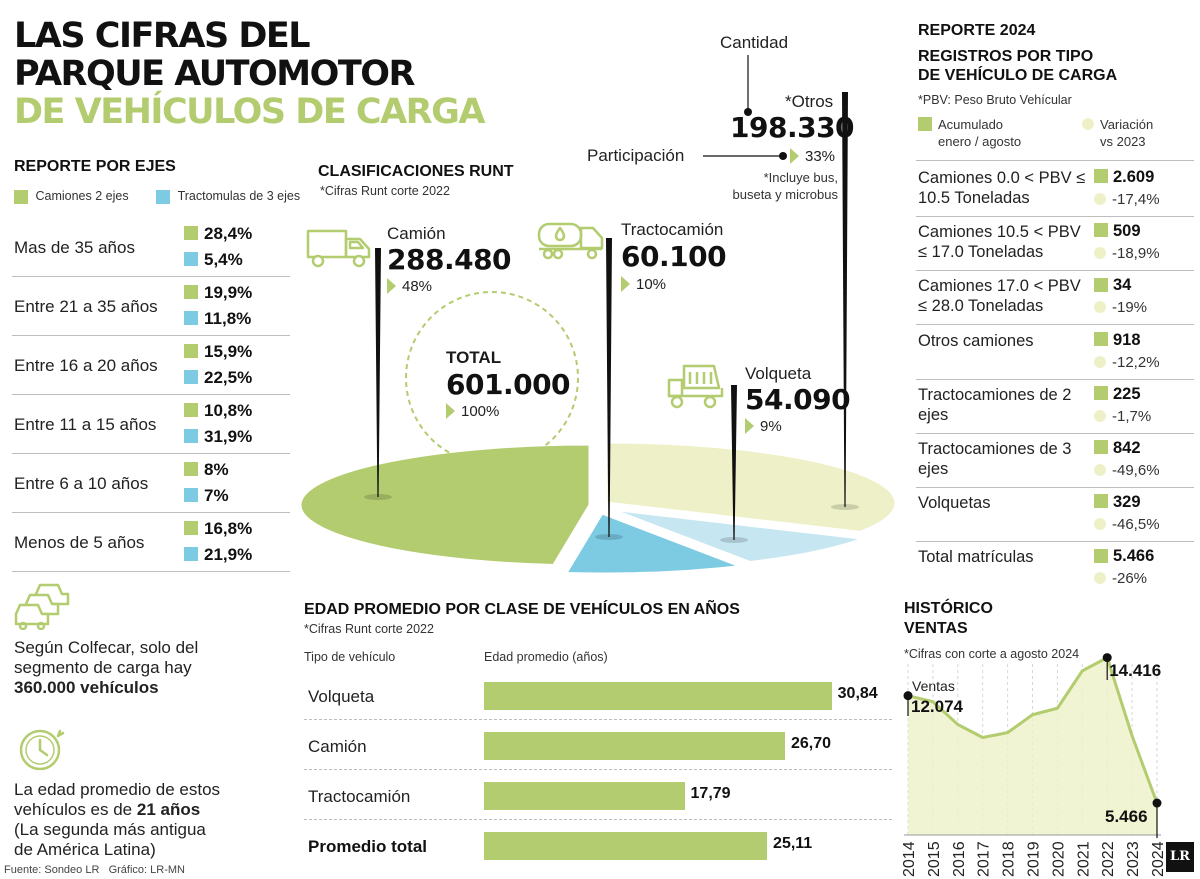 The width and height of the screenshot is (1200, 879). Describe the element at coordinates (737, 535) in the screenshot. I see `pie-slice-volqueta` at that location.